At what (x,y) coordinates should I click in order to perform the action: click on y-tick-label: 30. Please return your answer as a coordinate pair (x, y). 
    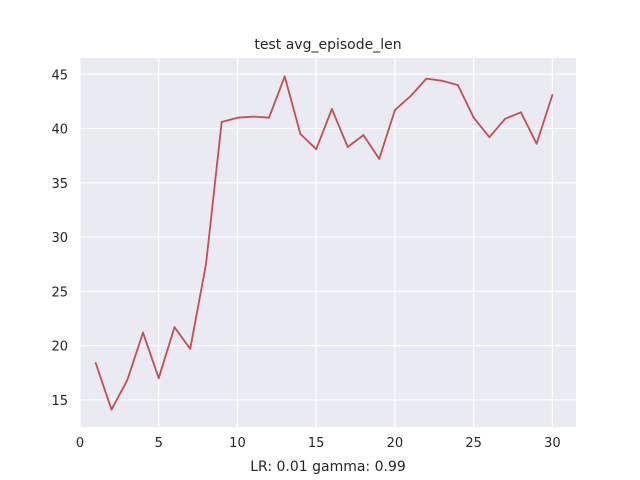
    Looking at the image, I should click on (59, 238).